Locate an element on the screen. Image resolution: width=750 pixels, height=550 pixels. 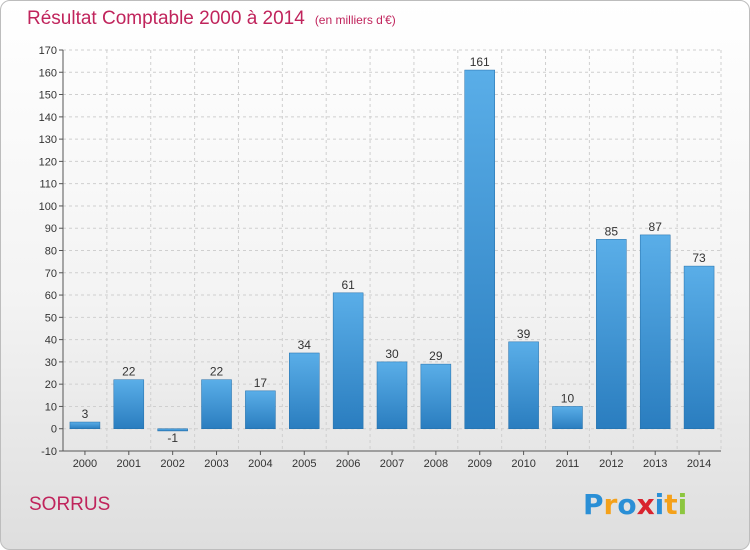
y-tick-label: 40 is located at coordinates (51, 341).